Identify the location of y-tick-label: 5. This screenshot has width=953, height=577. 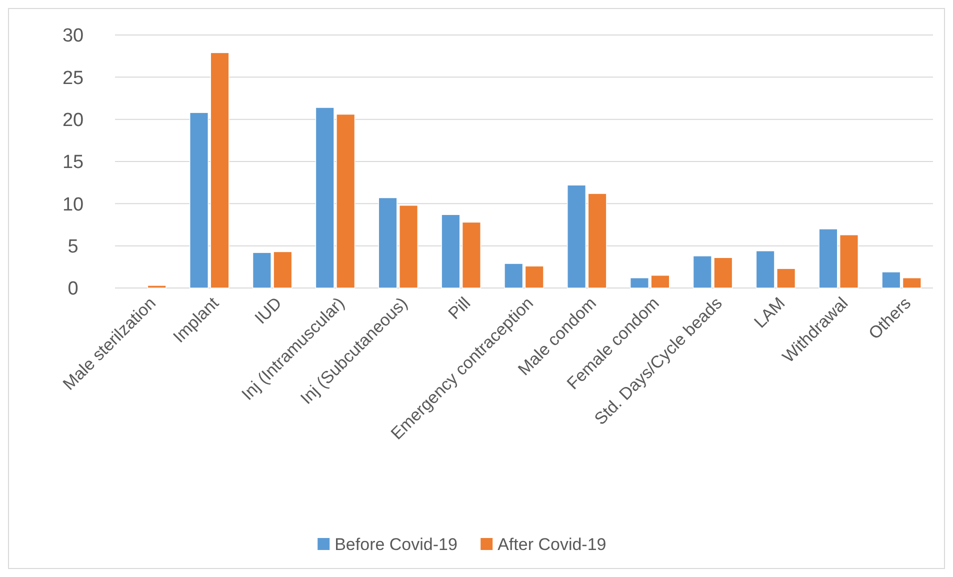
(73, 247).